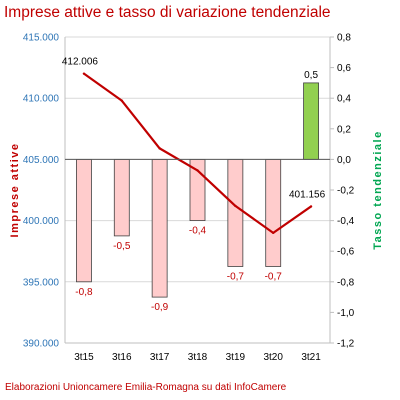 This screenshot has height=400, width=400. Describe the element at coordinates (307, 194) in the screenshot. I see `line-data-label: 401.156` at that location.